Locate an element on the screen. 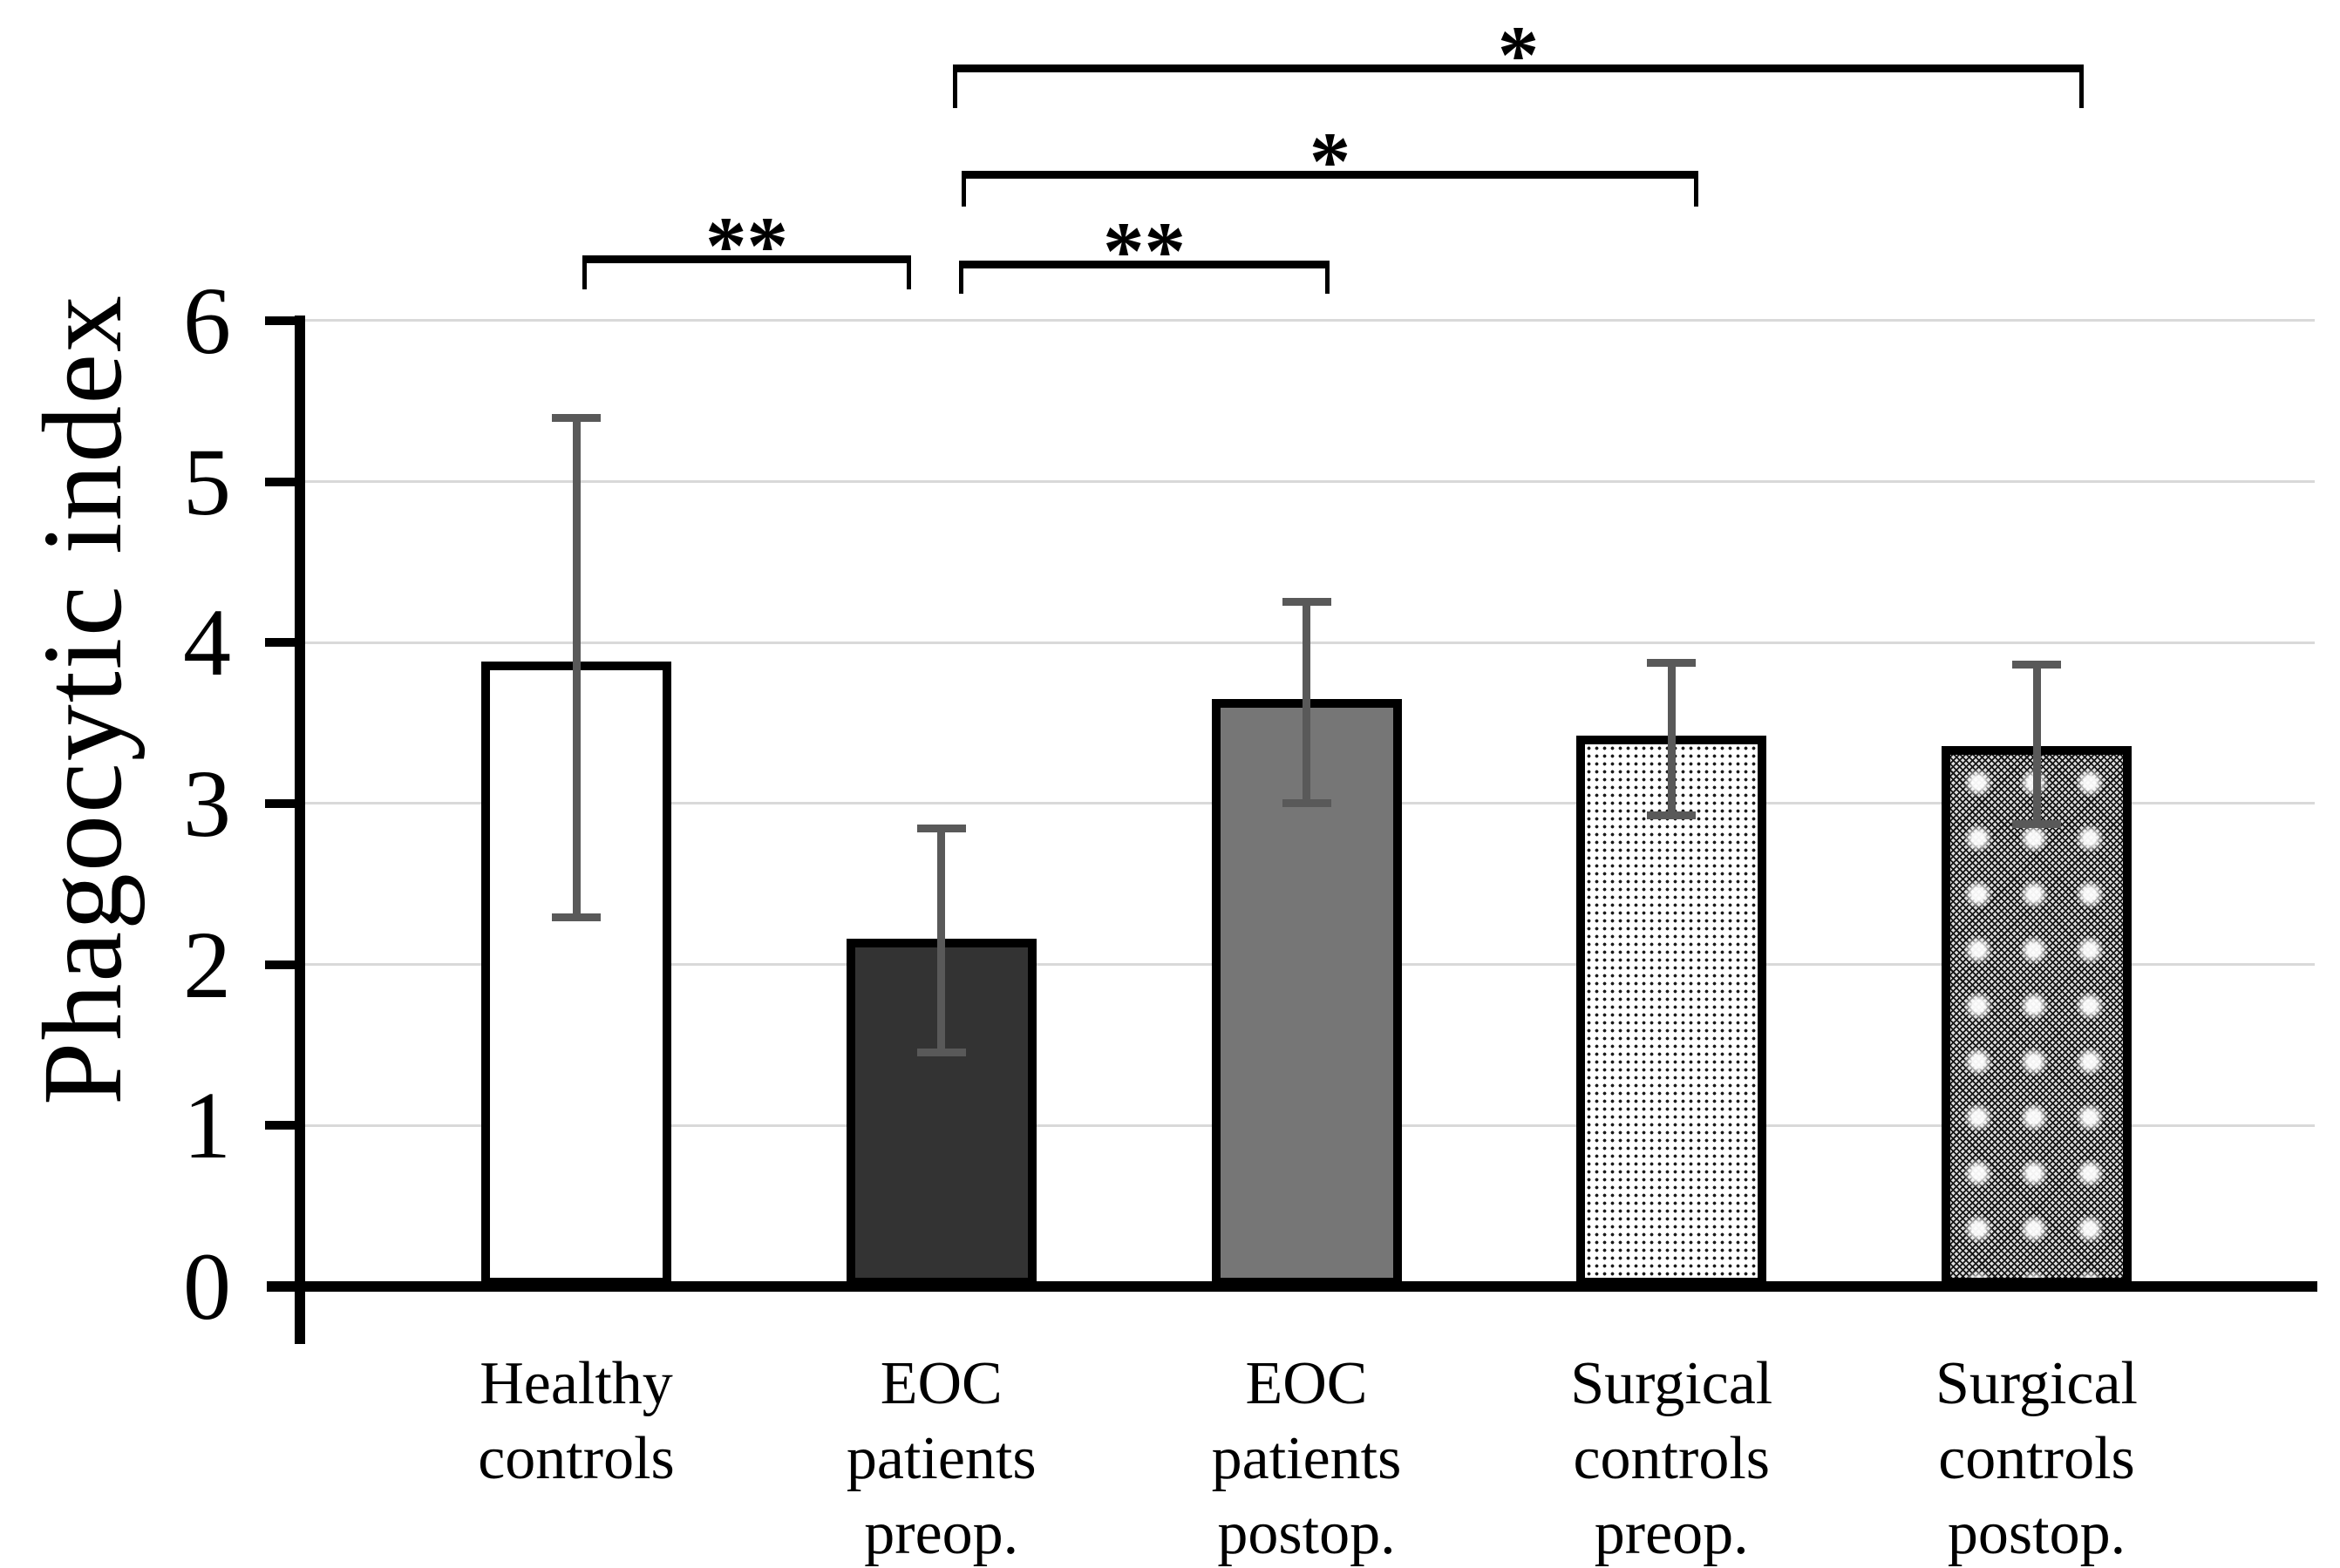  y-tick-label-3: 3 is located at coordinates (207, 803).